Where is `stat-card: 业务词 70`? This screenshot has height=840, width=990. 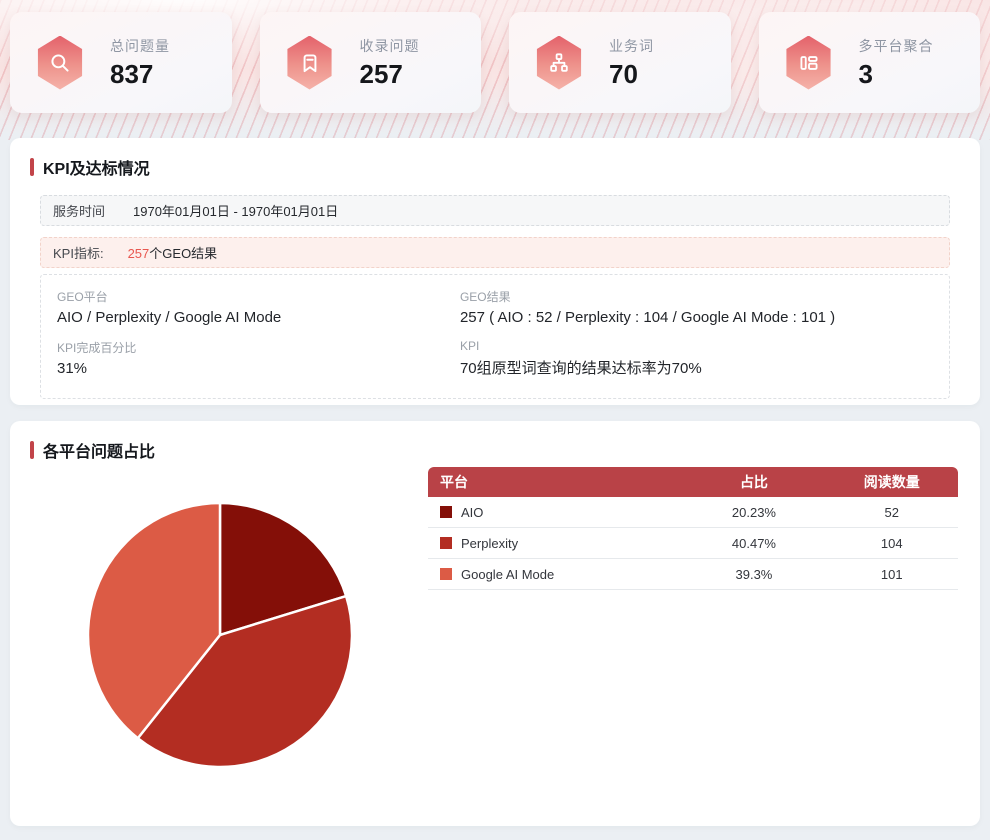 stat-card: 业务词 70 is located at coordinates (620, 62).